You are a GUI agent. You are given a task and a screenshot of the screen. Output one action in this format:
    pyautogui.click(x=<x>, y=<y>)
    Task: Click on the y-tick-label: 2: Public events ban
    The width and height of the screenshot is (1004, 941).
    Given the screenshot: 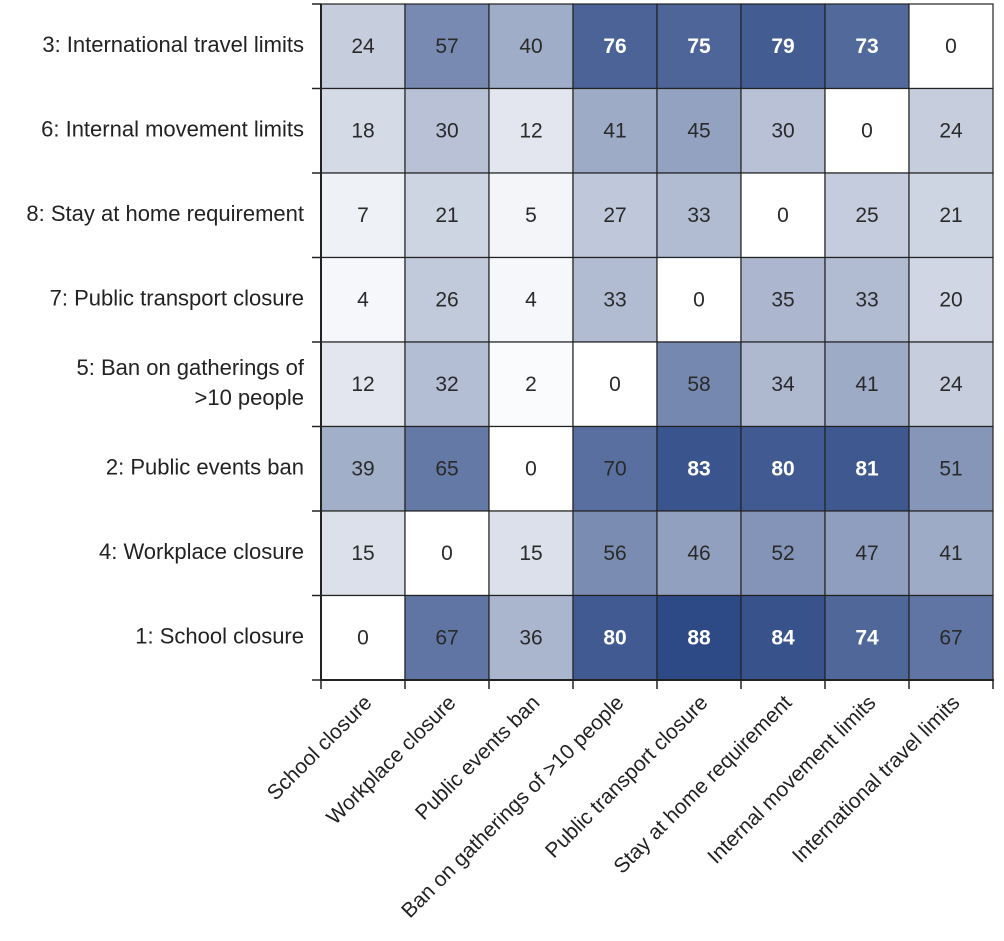 What is the action you would take?
    pyautogui.click(x=205, y=467)
    